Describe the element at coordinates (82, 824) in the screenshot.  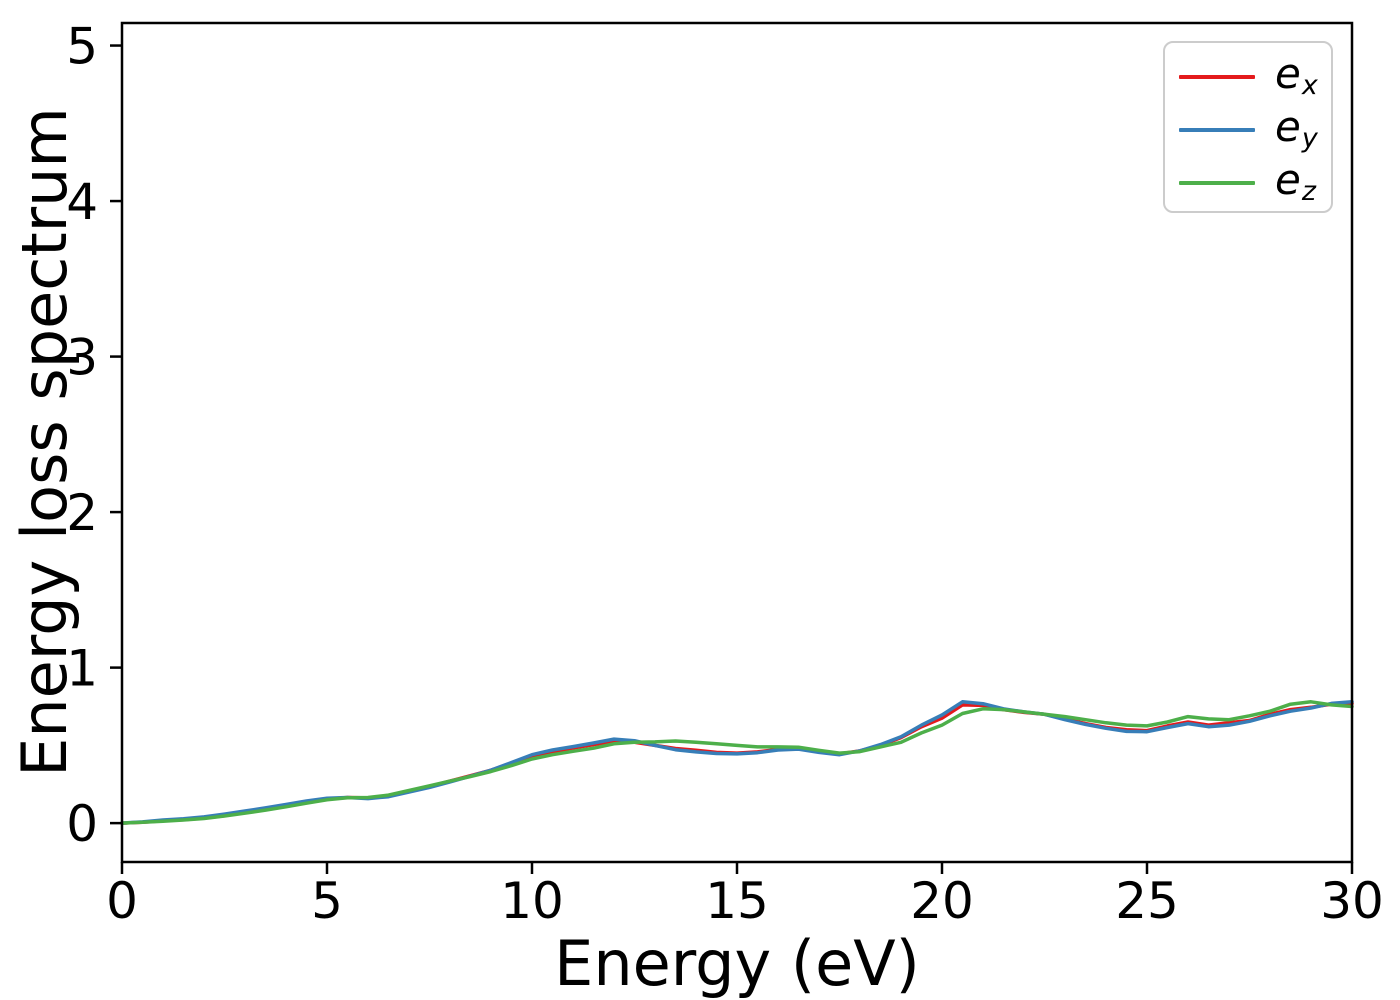
I see `y-tick-label: 0` at that location.